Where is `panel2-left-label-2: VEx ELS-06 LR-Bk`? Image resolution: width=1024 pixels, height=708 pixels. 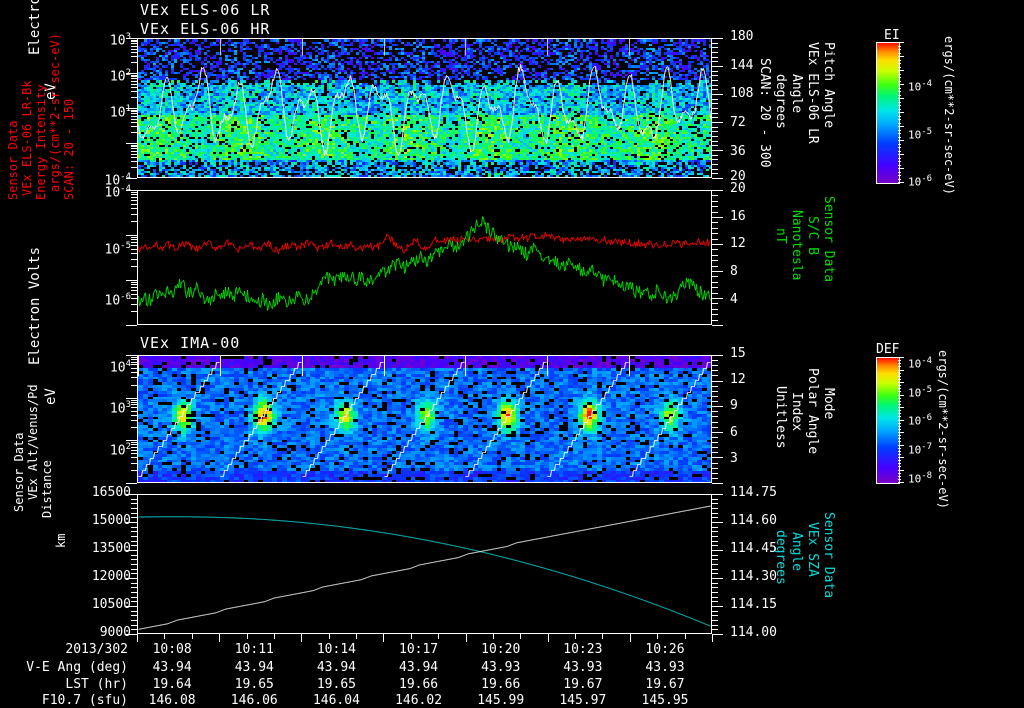 panel2-left-label-2: VEx ELS-06 LR-Bk is located at coordinates (27, 138).